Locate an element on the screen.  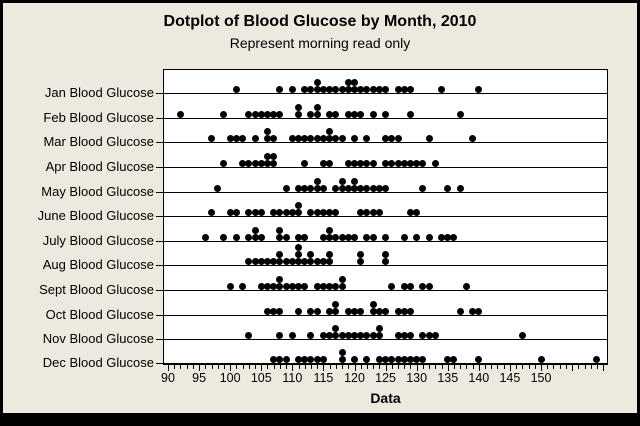
x-axis-tick-label: 150 is located at coordinates (541, 378).